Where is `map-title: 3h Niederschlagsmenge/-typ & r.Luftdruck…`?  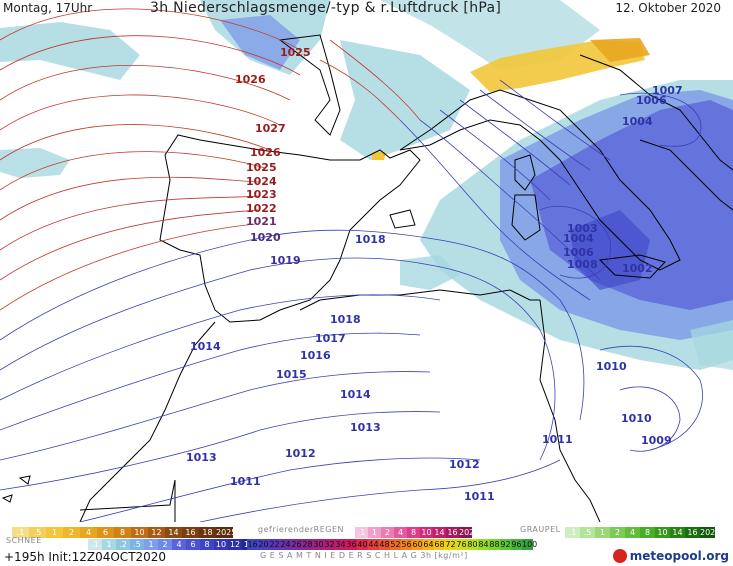
map-title: 3h Niederschlagsmenge/-typ & r.Luftdruck… is located at coordinates (326, 8).